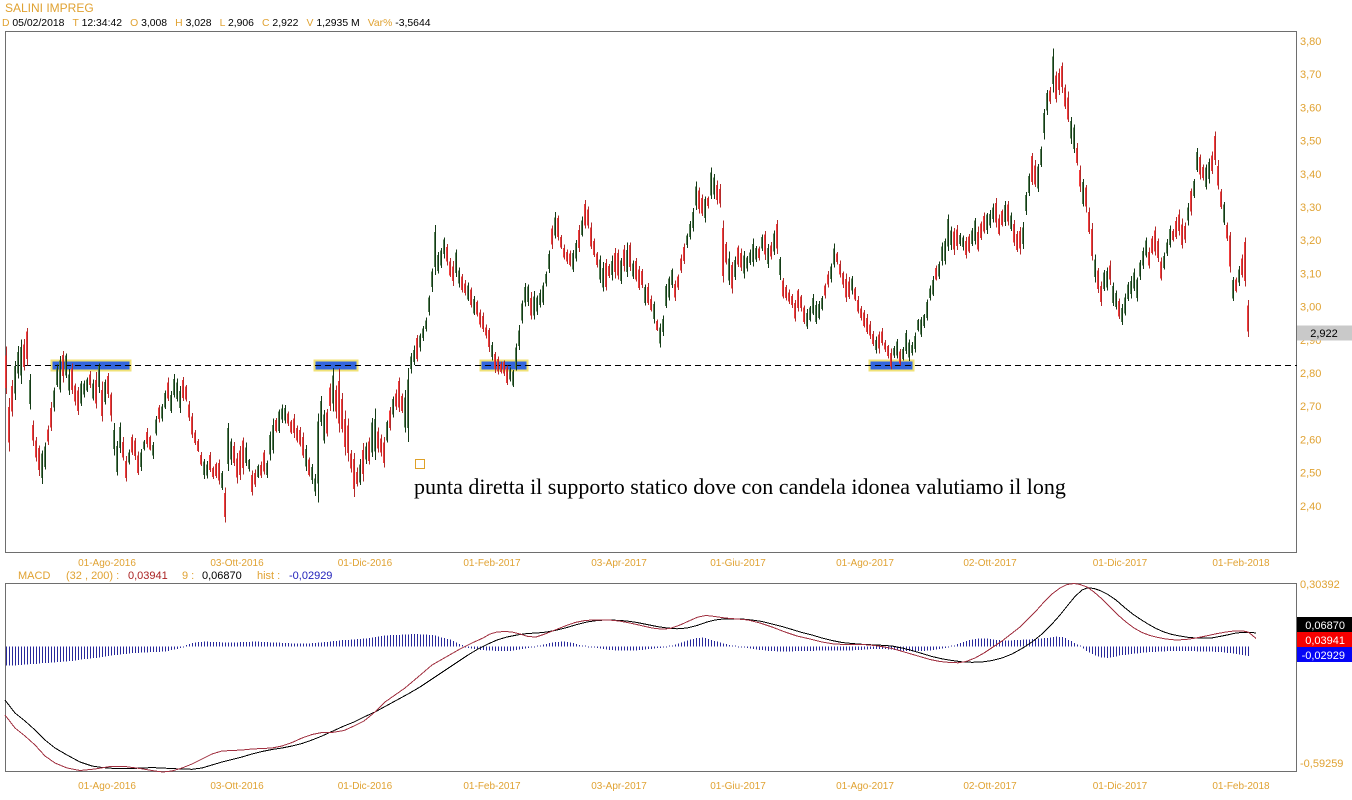  I want to click on svg-text: -0,59259, so click(1321, 764).